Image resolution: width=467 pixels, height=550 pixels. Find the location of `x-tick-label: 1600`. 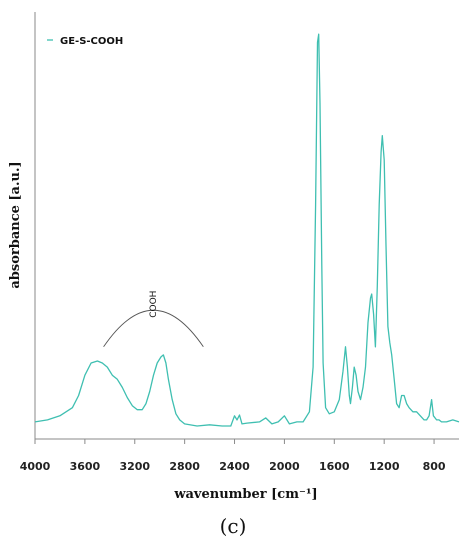

x-tick-label: 1600 is located at coordinates (334, 466).